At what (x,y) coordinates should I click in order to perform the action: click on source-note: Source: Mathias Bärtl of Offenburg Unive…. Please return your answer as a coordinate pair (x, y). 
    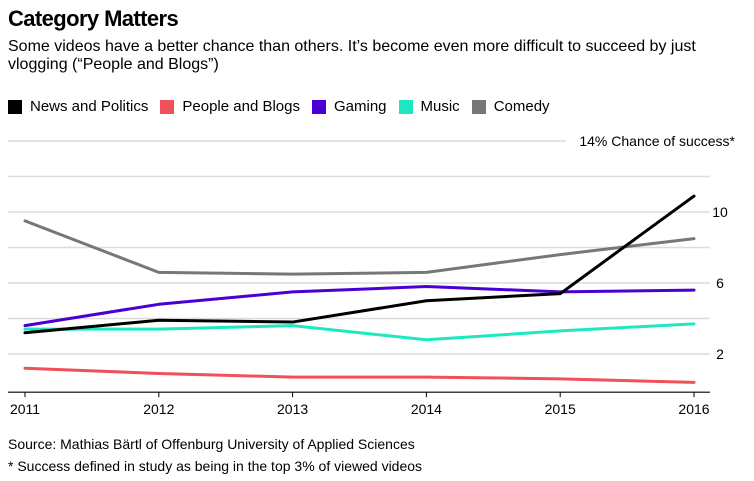
    Looking at the image, I should click on (211, 444).